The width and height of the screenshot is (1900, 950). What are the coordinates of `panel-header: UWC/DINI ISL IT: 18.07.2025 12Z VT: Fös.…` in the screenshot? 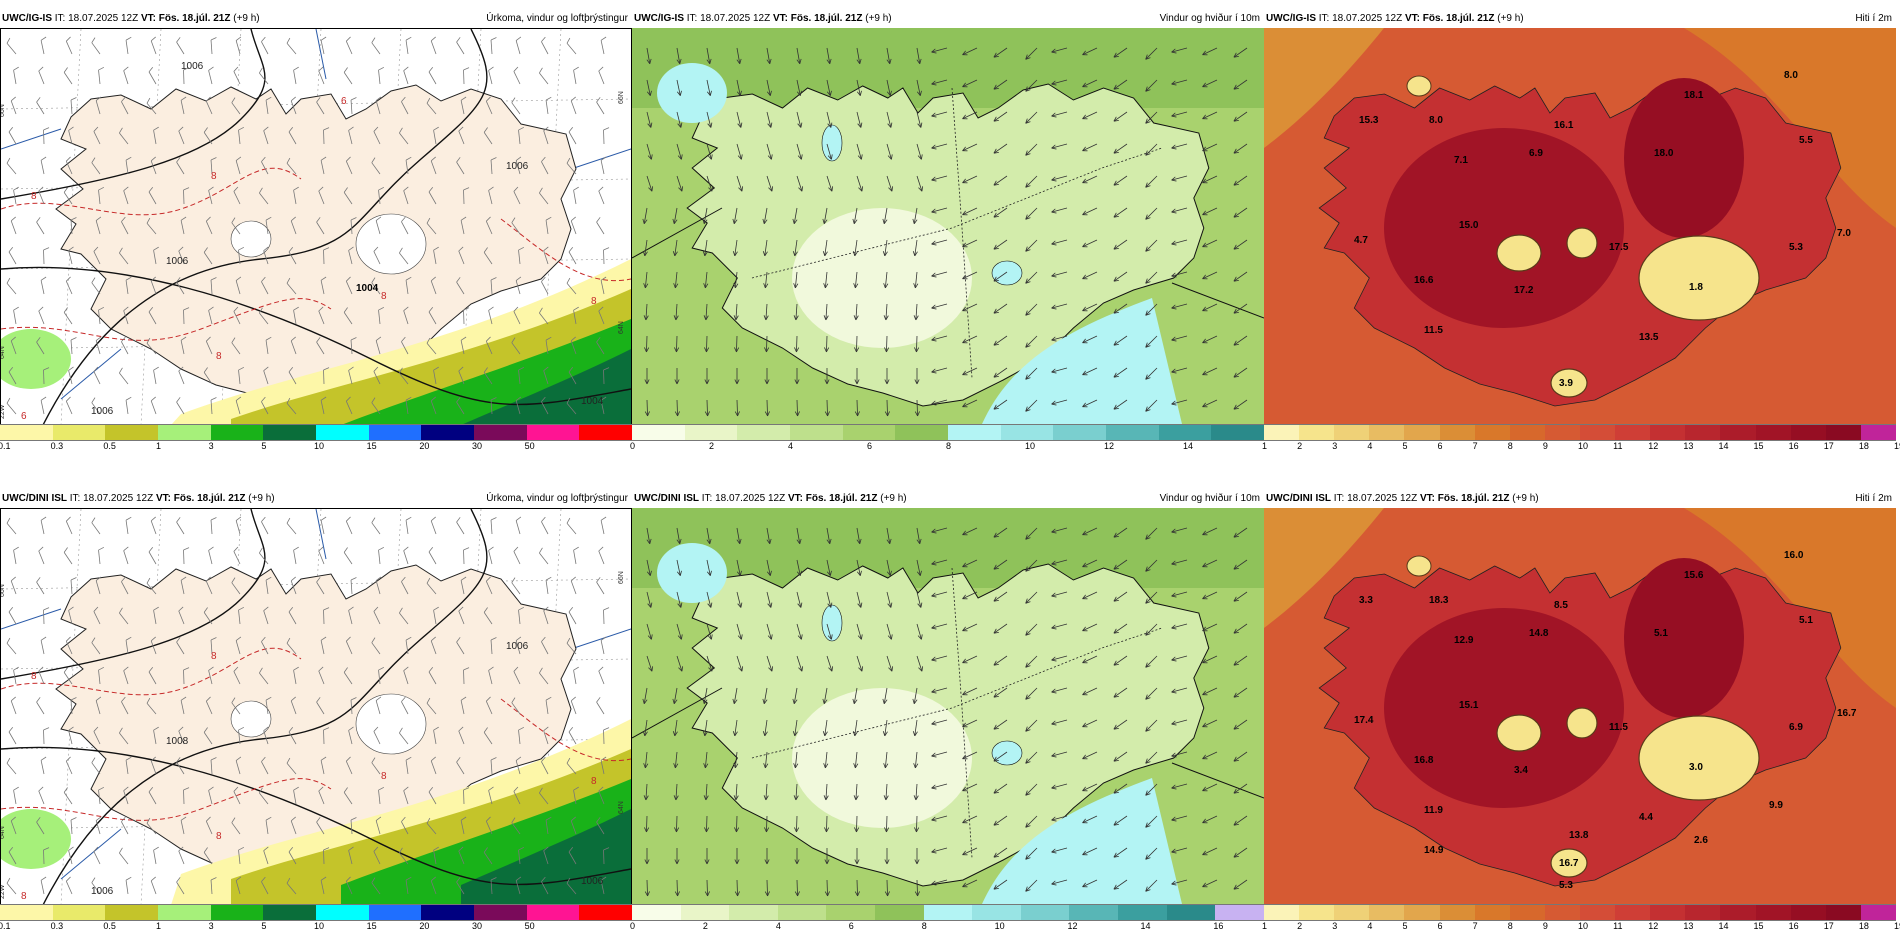 It's located at (1580, 499).